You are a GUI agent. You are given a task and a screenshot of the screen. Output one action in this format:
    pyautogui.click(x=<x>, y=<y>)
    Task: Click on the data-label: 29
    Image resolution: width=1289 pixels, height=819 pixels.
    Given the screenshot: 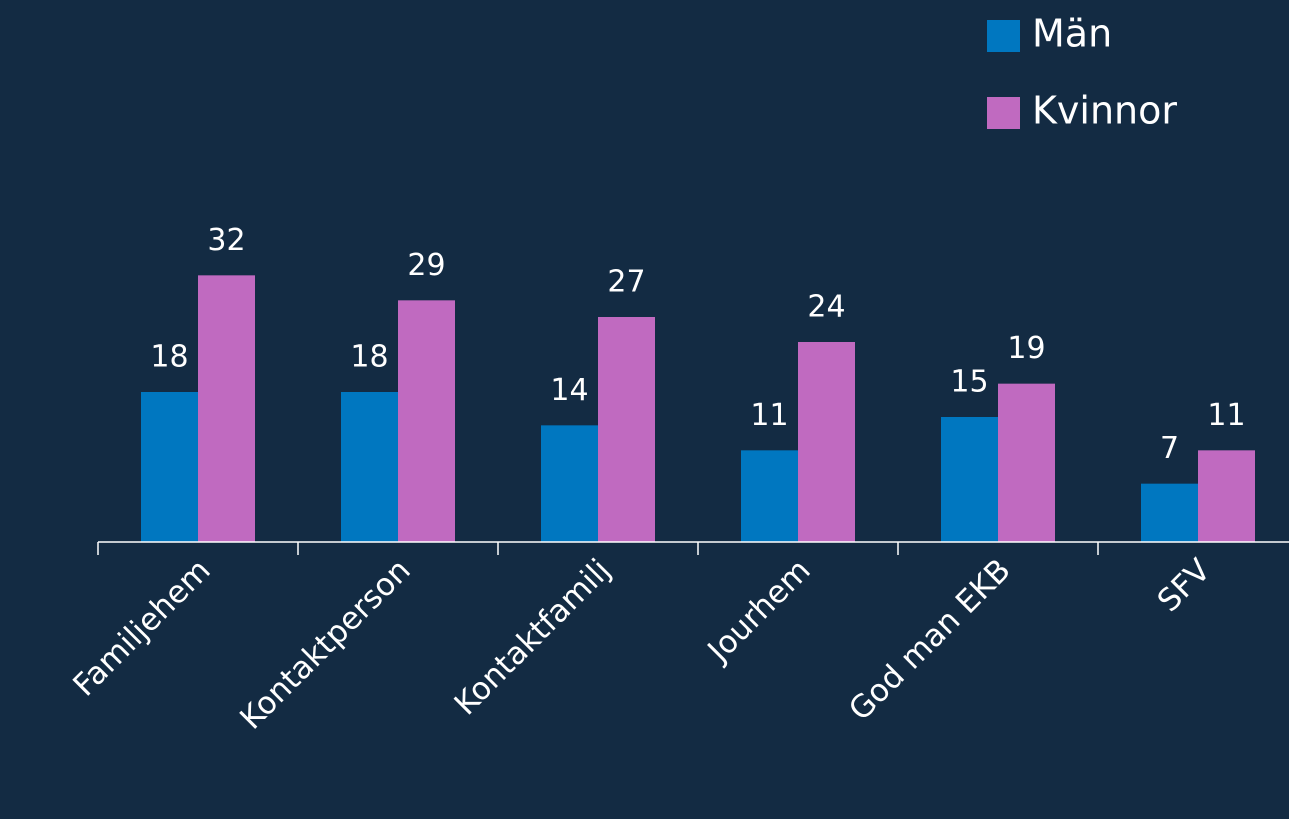 What is the action you would take?
    pyautogui.click(x=426, y=265)
    